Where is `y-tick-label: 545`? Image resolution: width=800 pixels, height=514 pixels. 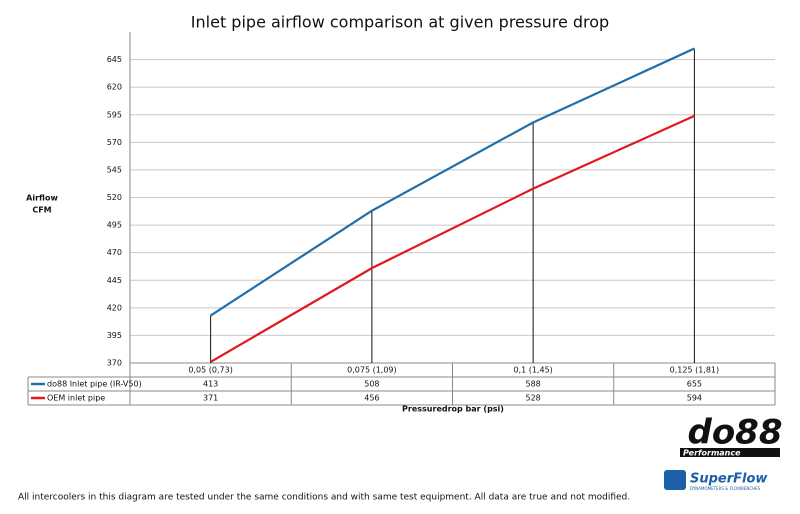 y-tick-label: 545 is located at coordinates (114, 169).